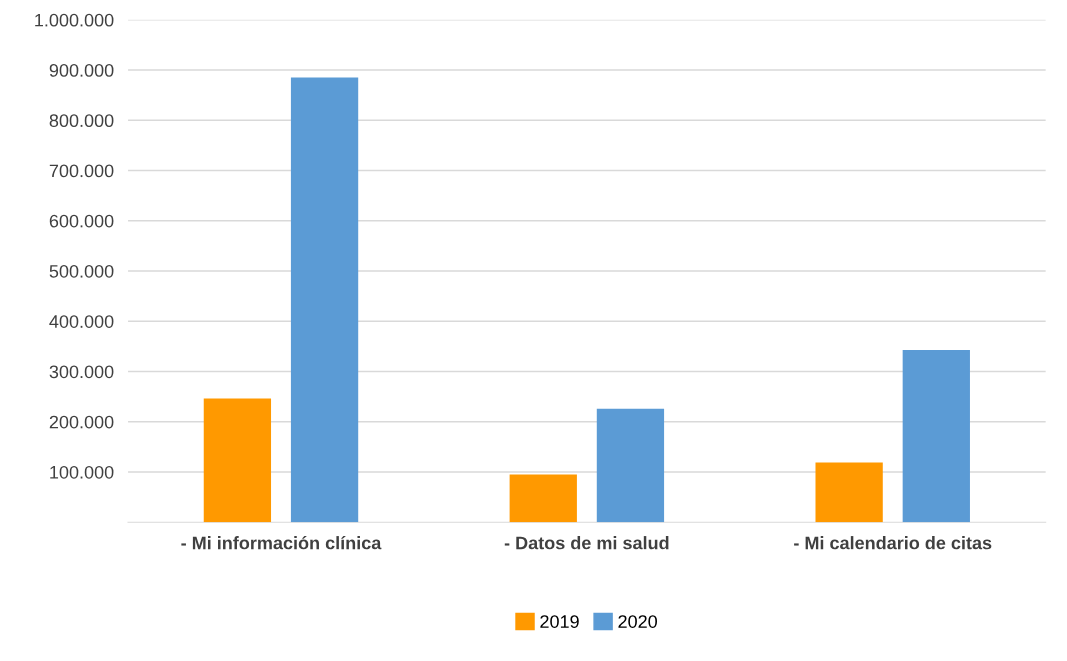 The height and width of the screenshot is (661, 1067). Describe the element at coordinates (82, 472) in the screenshot. I see `y-tick-label: 100.000` at that location.